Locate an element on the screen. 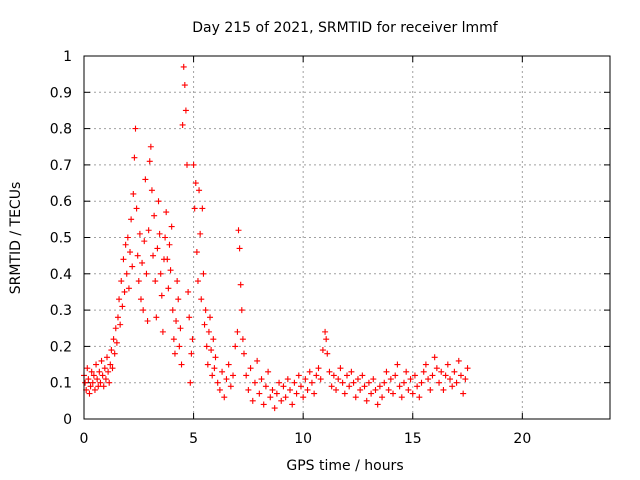 The width and height of the screenshot is (640, 480). y-tick-label: 0.8 is located at coordinates (61, 130).